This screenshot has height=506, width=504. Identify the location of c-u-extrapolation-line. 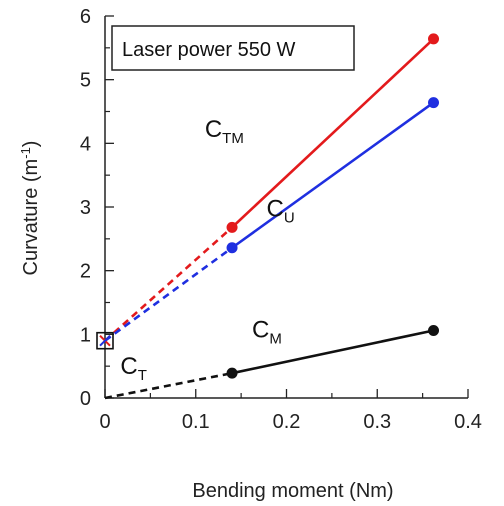
(168, 294).